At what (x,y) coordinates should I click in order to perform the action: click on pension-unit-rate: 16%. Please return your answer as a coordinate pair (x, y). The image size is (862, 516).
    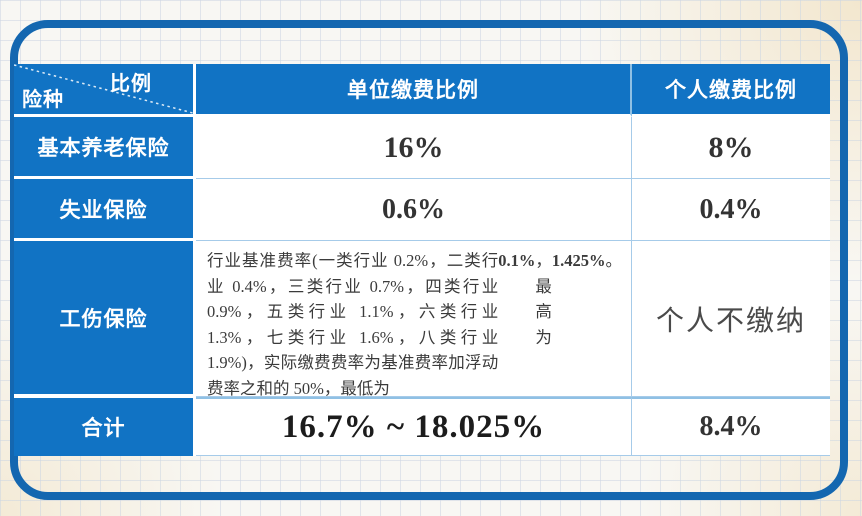
    Looking at the image, I should click on (414, 148).